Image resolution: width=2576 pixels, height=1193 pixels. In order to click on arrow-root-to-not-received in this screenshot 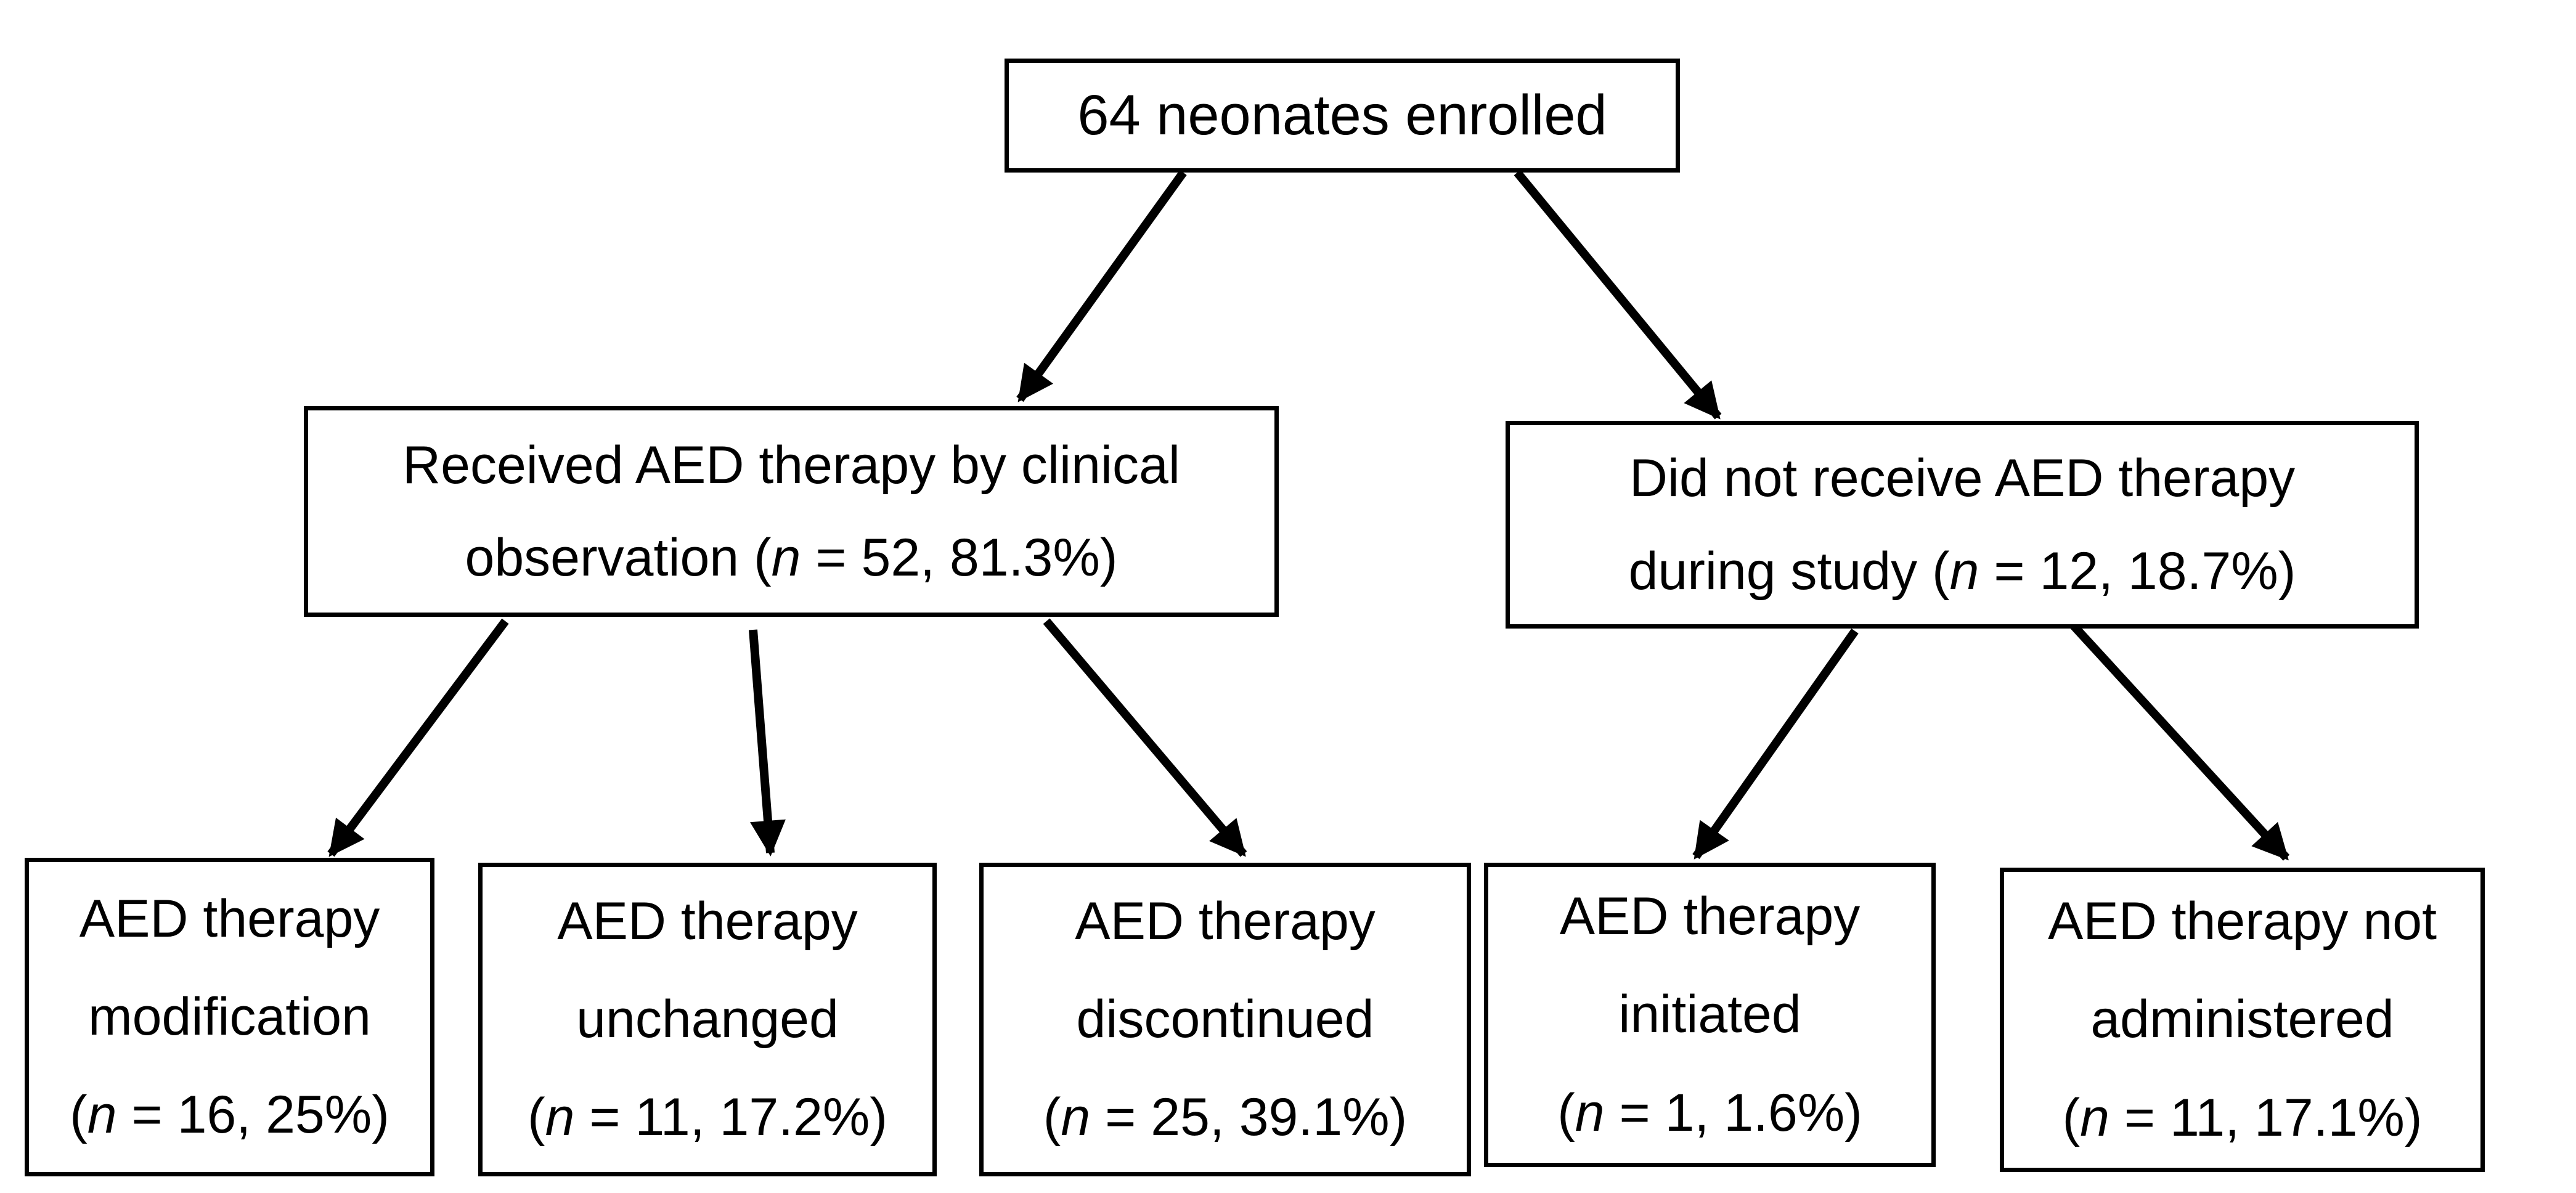, I will do `click(1618, 294)`.